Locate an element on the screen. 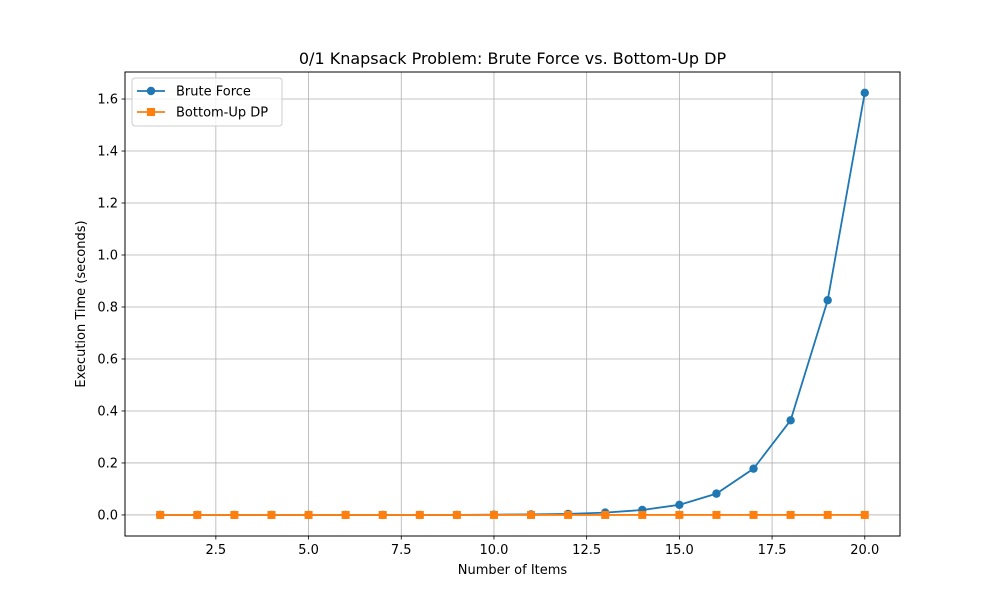  legend-label: Bottom-Up DP is located at coordinates (222, 113).